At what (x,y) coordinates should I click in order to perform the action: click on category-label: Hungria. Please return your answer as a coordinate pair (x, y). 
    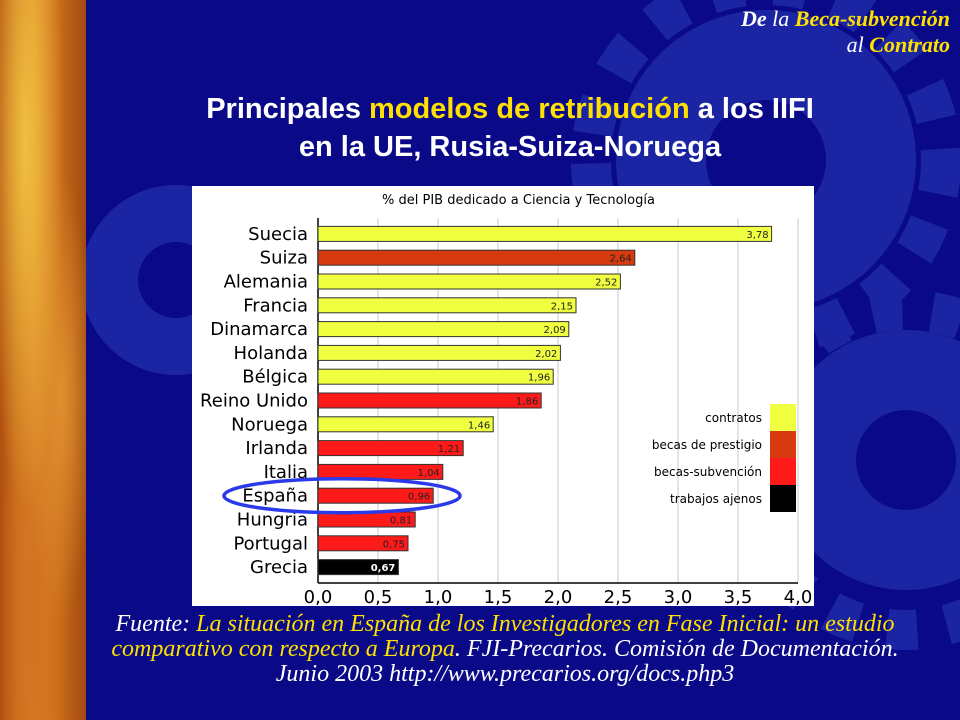
    Looking at the image, I should click on (272, 520).